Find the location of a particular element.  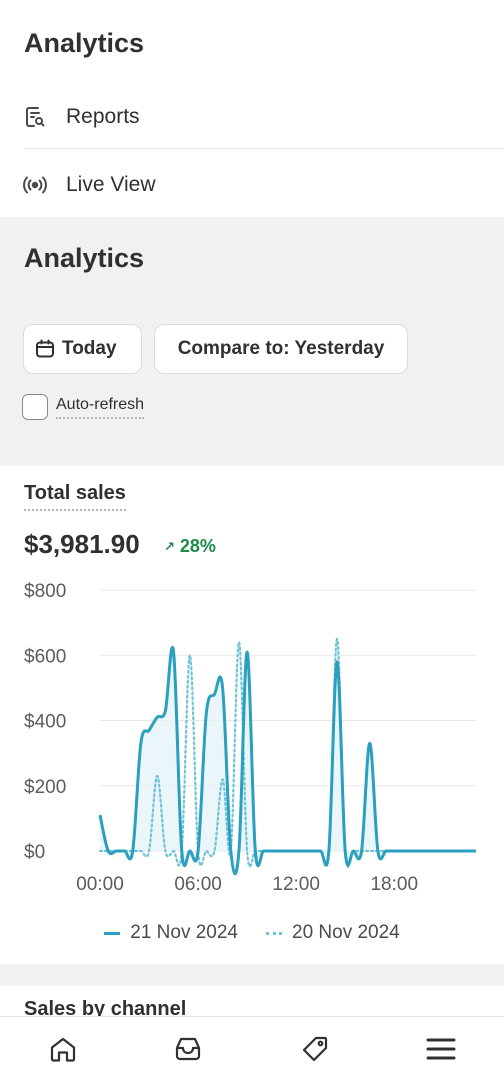

y-tick-label: $200 is located at coordinates (45, 787).